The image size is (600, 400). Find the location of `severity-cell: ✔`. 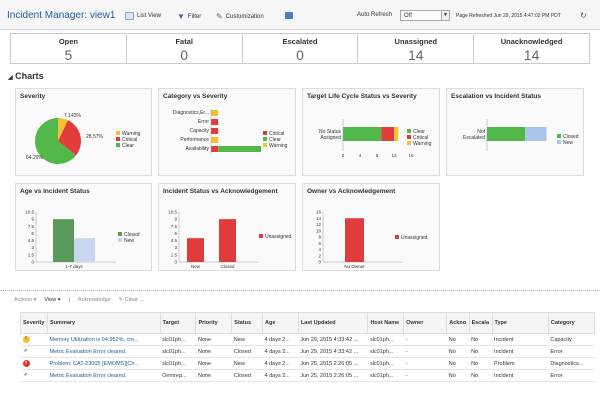

severity-cell: ✔ is located at coordinates (34, 375).